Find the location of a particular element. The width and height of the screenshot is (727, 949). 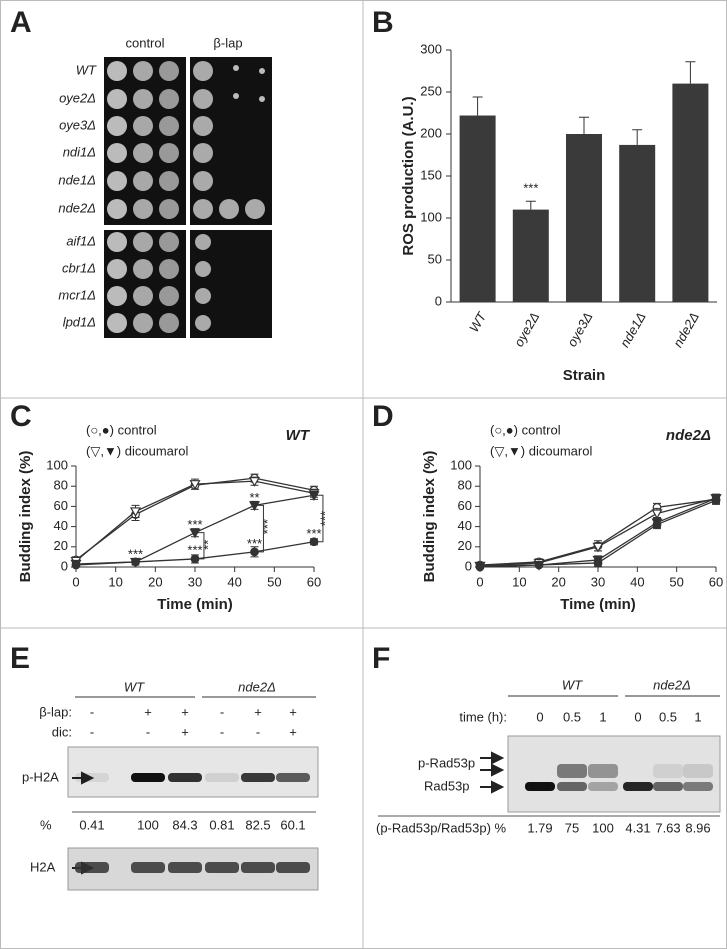

strain-label: WT is located at coordinates (86, 69).